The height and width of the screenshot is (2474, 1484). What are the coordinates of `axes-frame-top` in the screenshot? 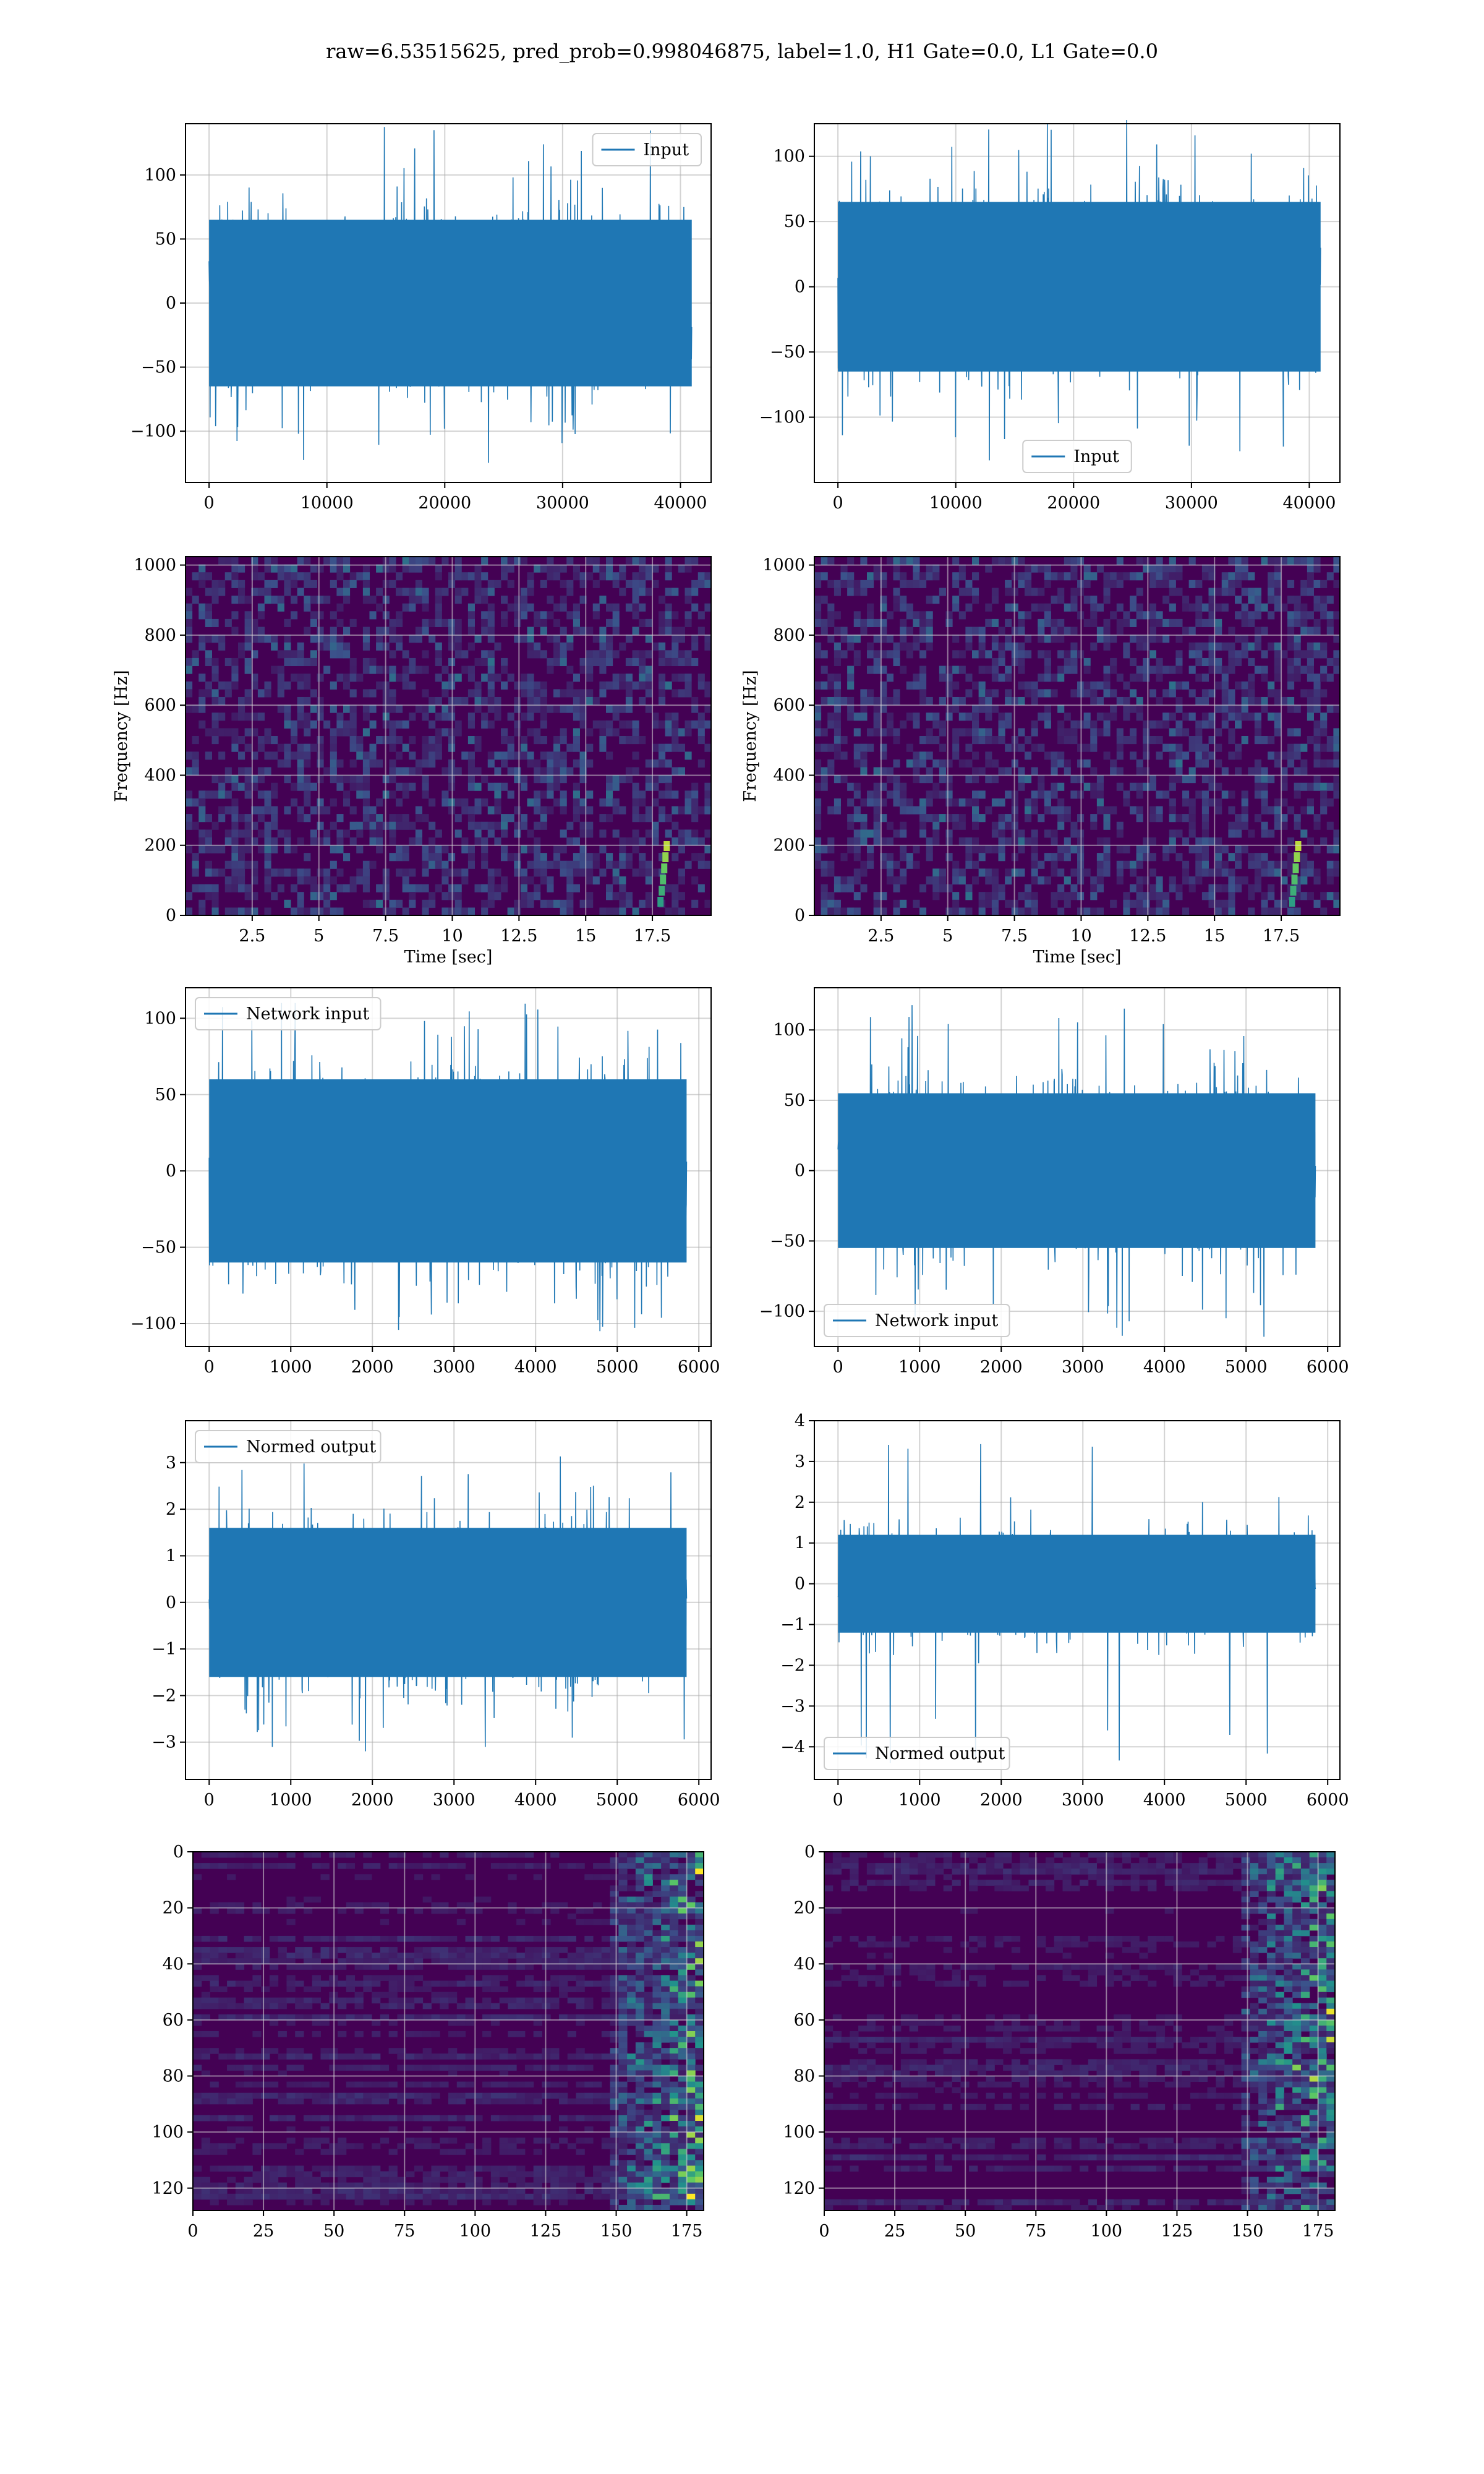 It's located at (1077, 303).